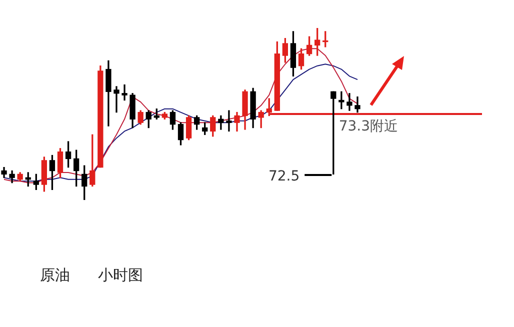  Describe the element at coordinates (120, 275) in the screenshot. I see `text: 小时图` at that location.